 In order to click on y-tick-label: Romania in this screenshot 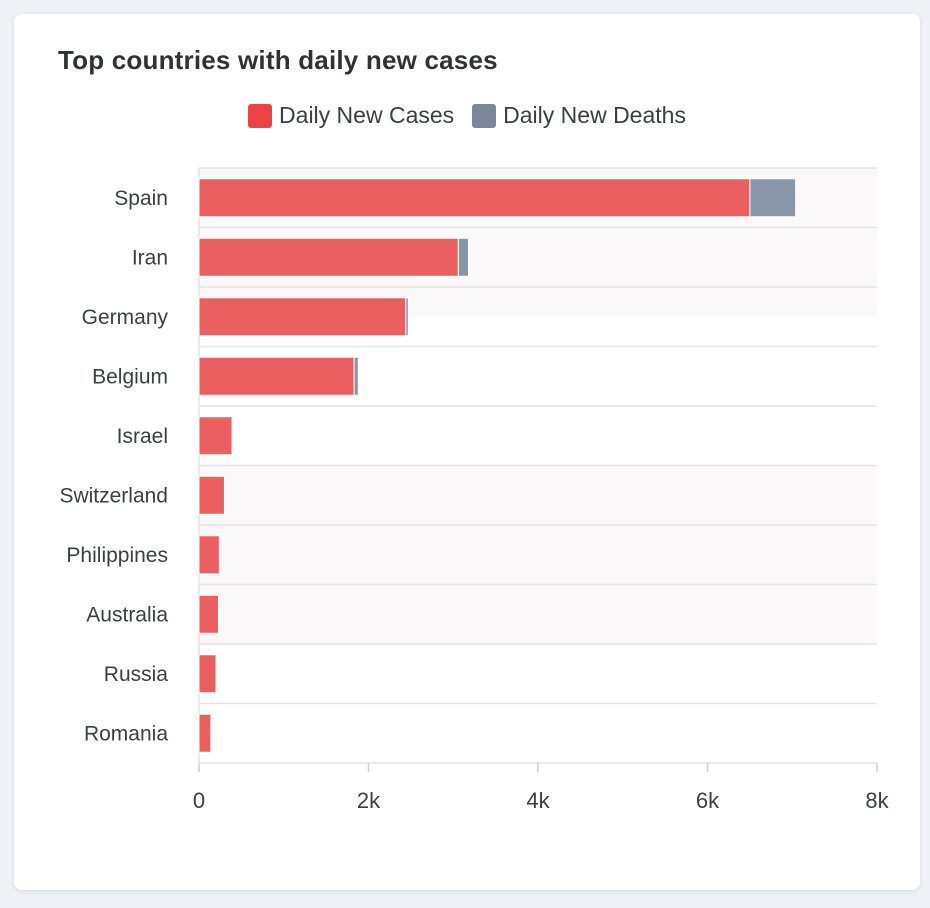, I will do `click(126, 733)`.